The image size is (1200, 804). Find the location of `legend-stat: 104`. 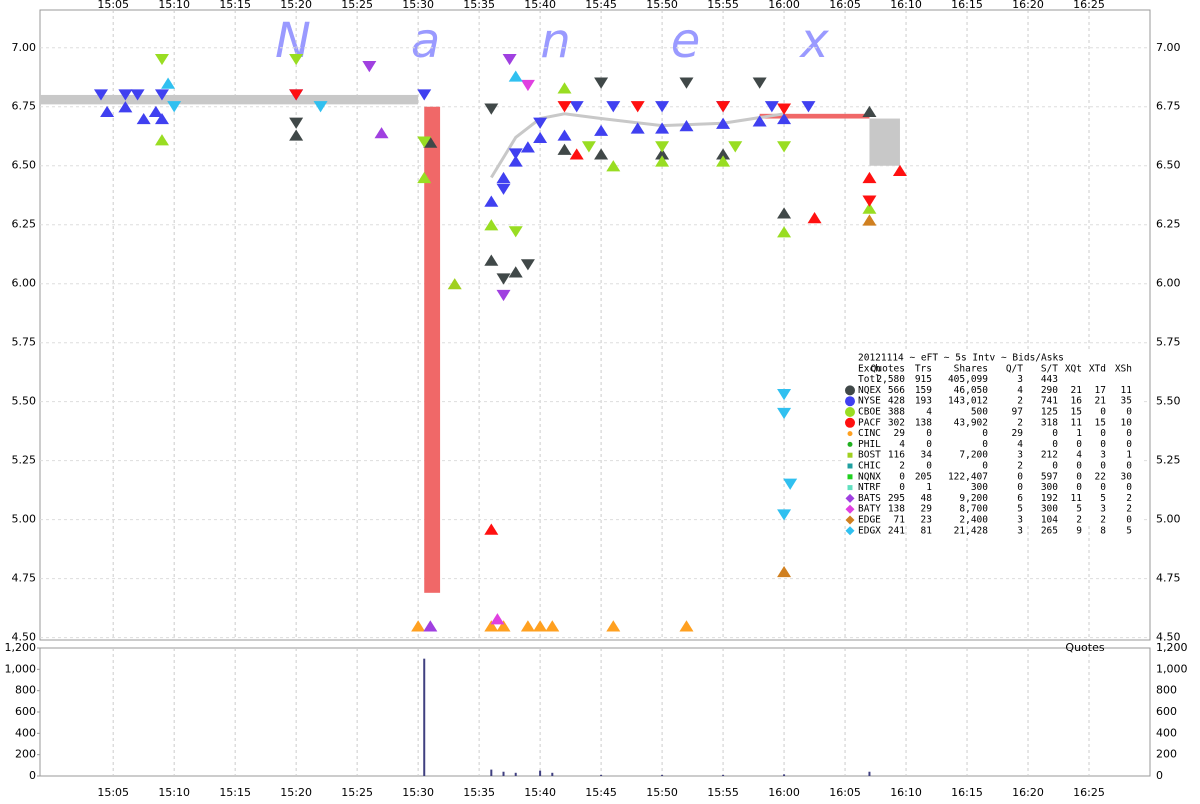

legend-stat: 104 is located at coordinates (1049, 520).